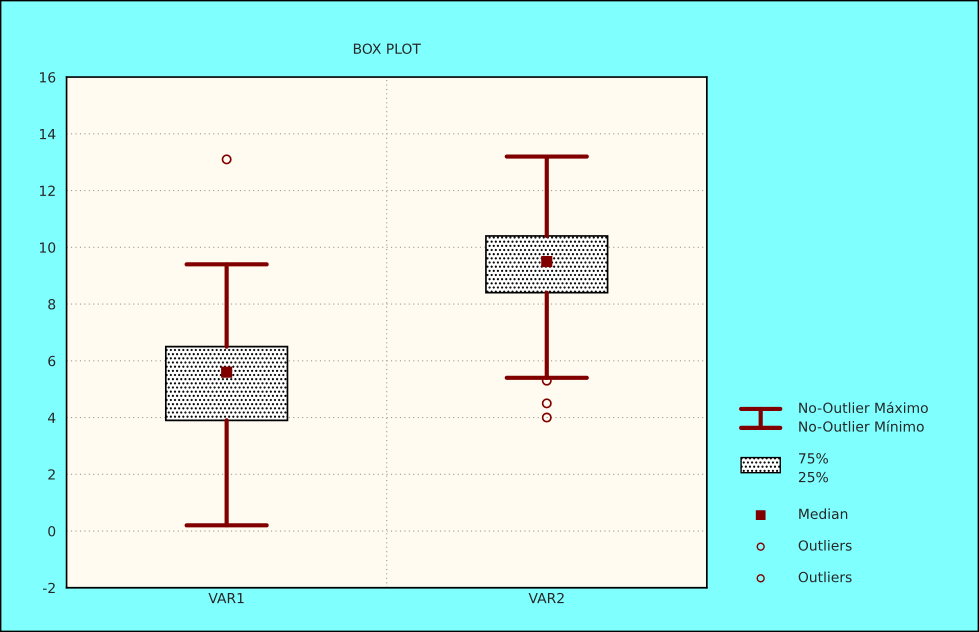 The width and height of the screenshot is (979, 632). Describe the element at coordinates (48, 77) in the screenshot. I see `y-tick-label: 16` at that location.